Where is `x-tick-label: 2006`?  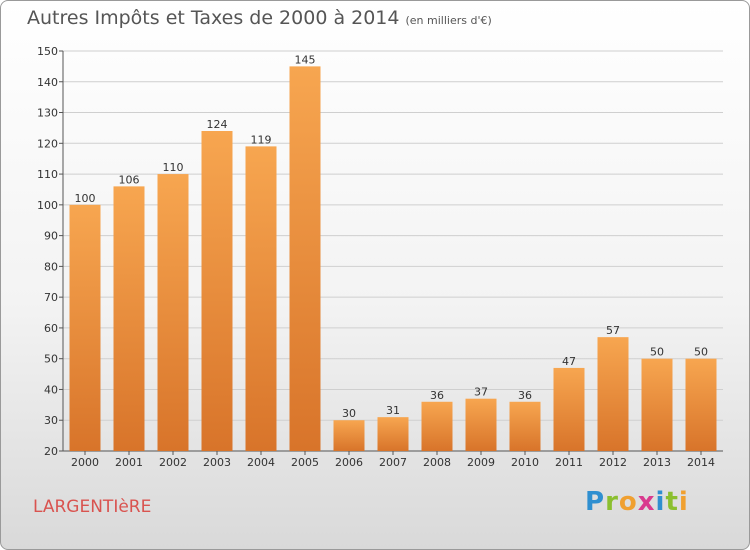
x-tick-label: 2006 is located at coordinates (349, 462).